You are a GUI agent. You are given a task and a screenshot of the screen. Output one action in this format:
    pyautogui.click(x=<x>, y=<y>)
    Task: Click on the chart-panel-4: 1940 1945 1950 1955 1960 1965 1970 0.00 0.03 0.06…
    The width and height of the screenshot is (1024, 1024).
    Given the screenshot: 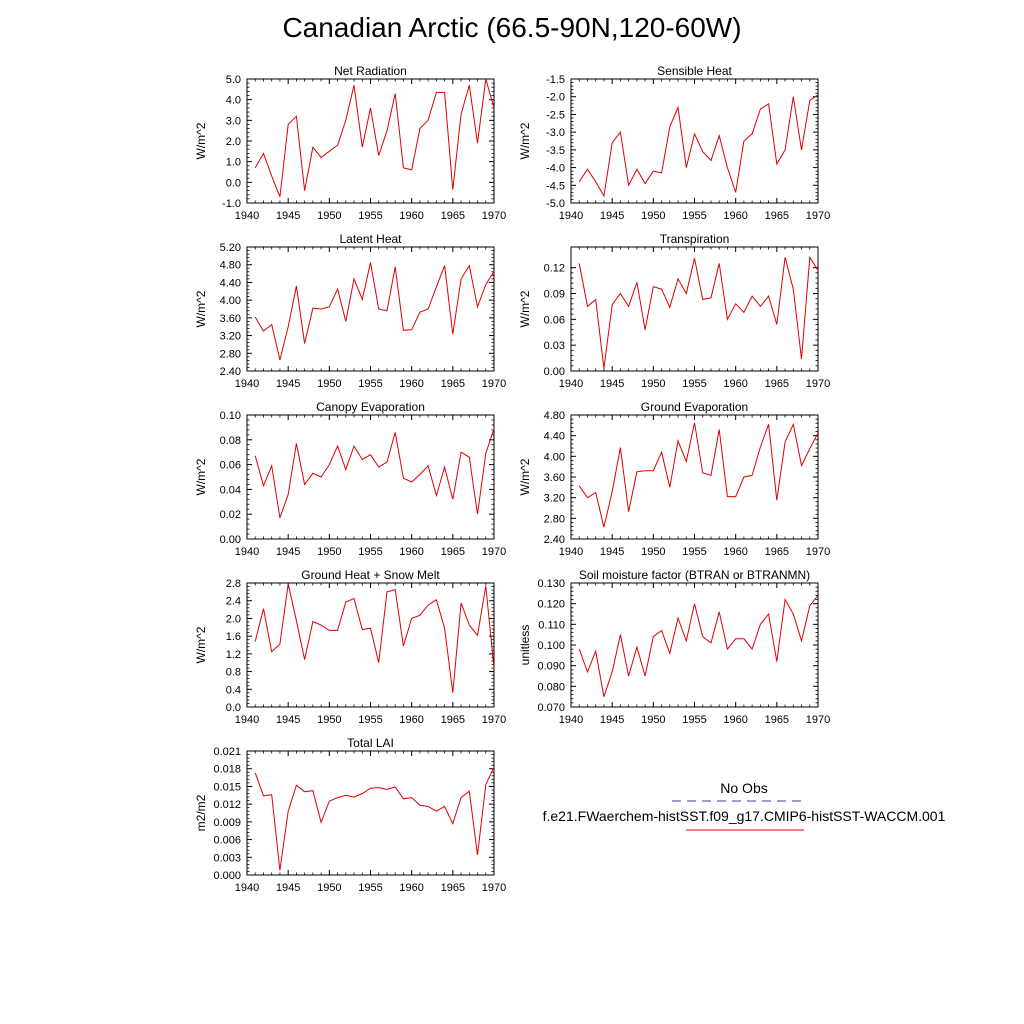 What is the action you would take?
    pyautogui.click(x=674, y=311)
    